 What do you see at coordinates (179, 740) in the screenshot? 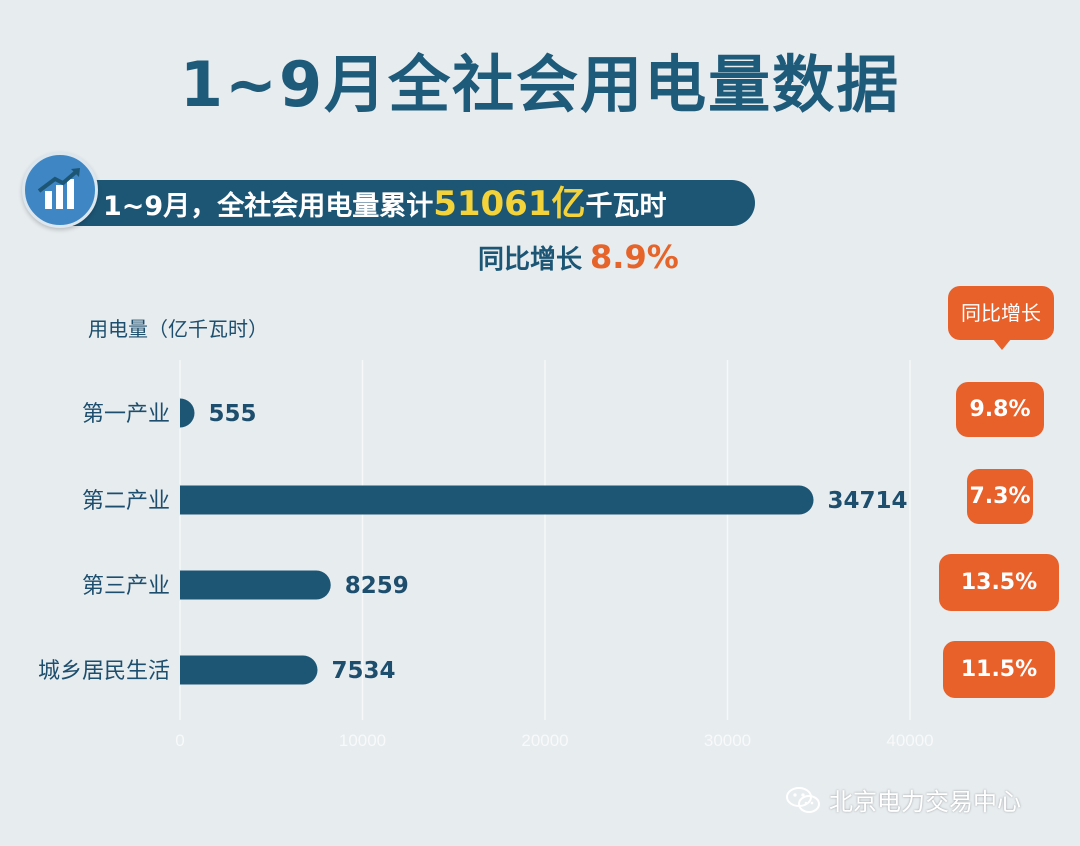
I see `x-tick-label: 0` at bounding box center [179, 740].